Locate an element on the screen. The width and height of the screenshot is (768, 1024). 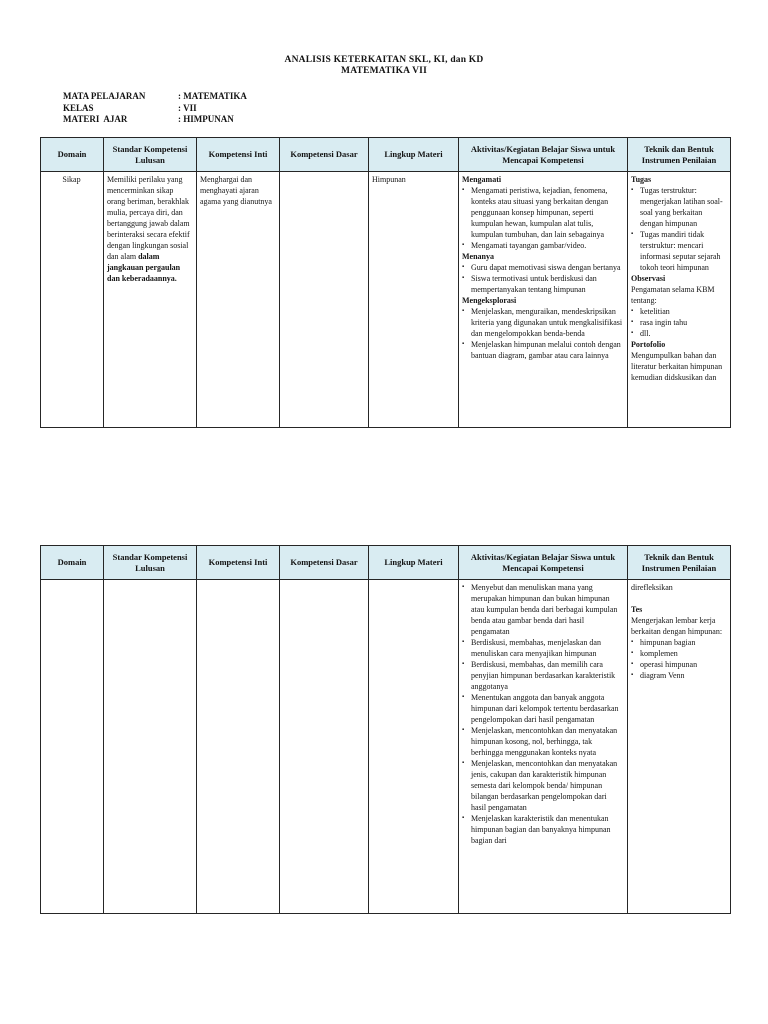
bullet-text: himpunan bagian is located at coordinates (668, 642).